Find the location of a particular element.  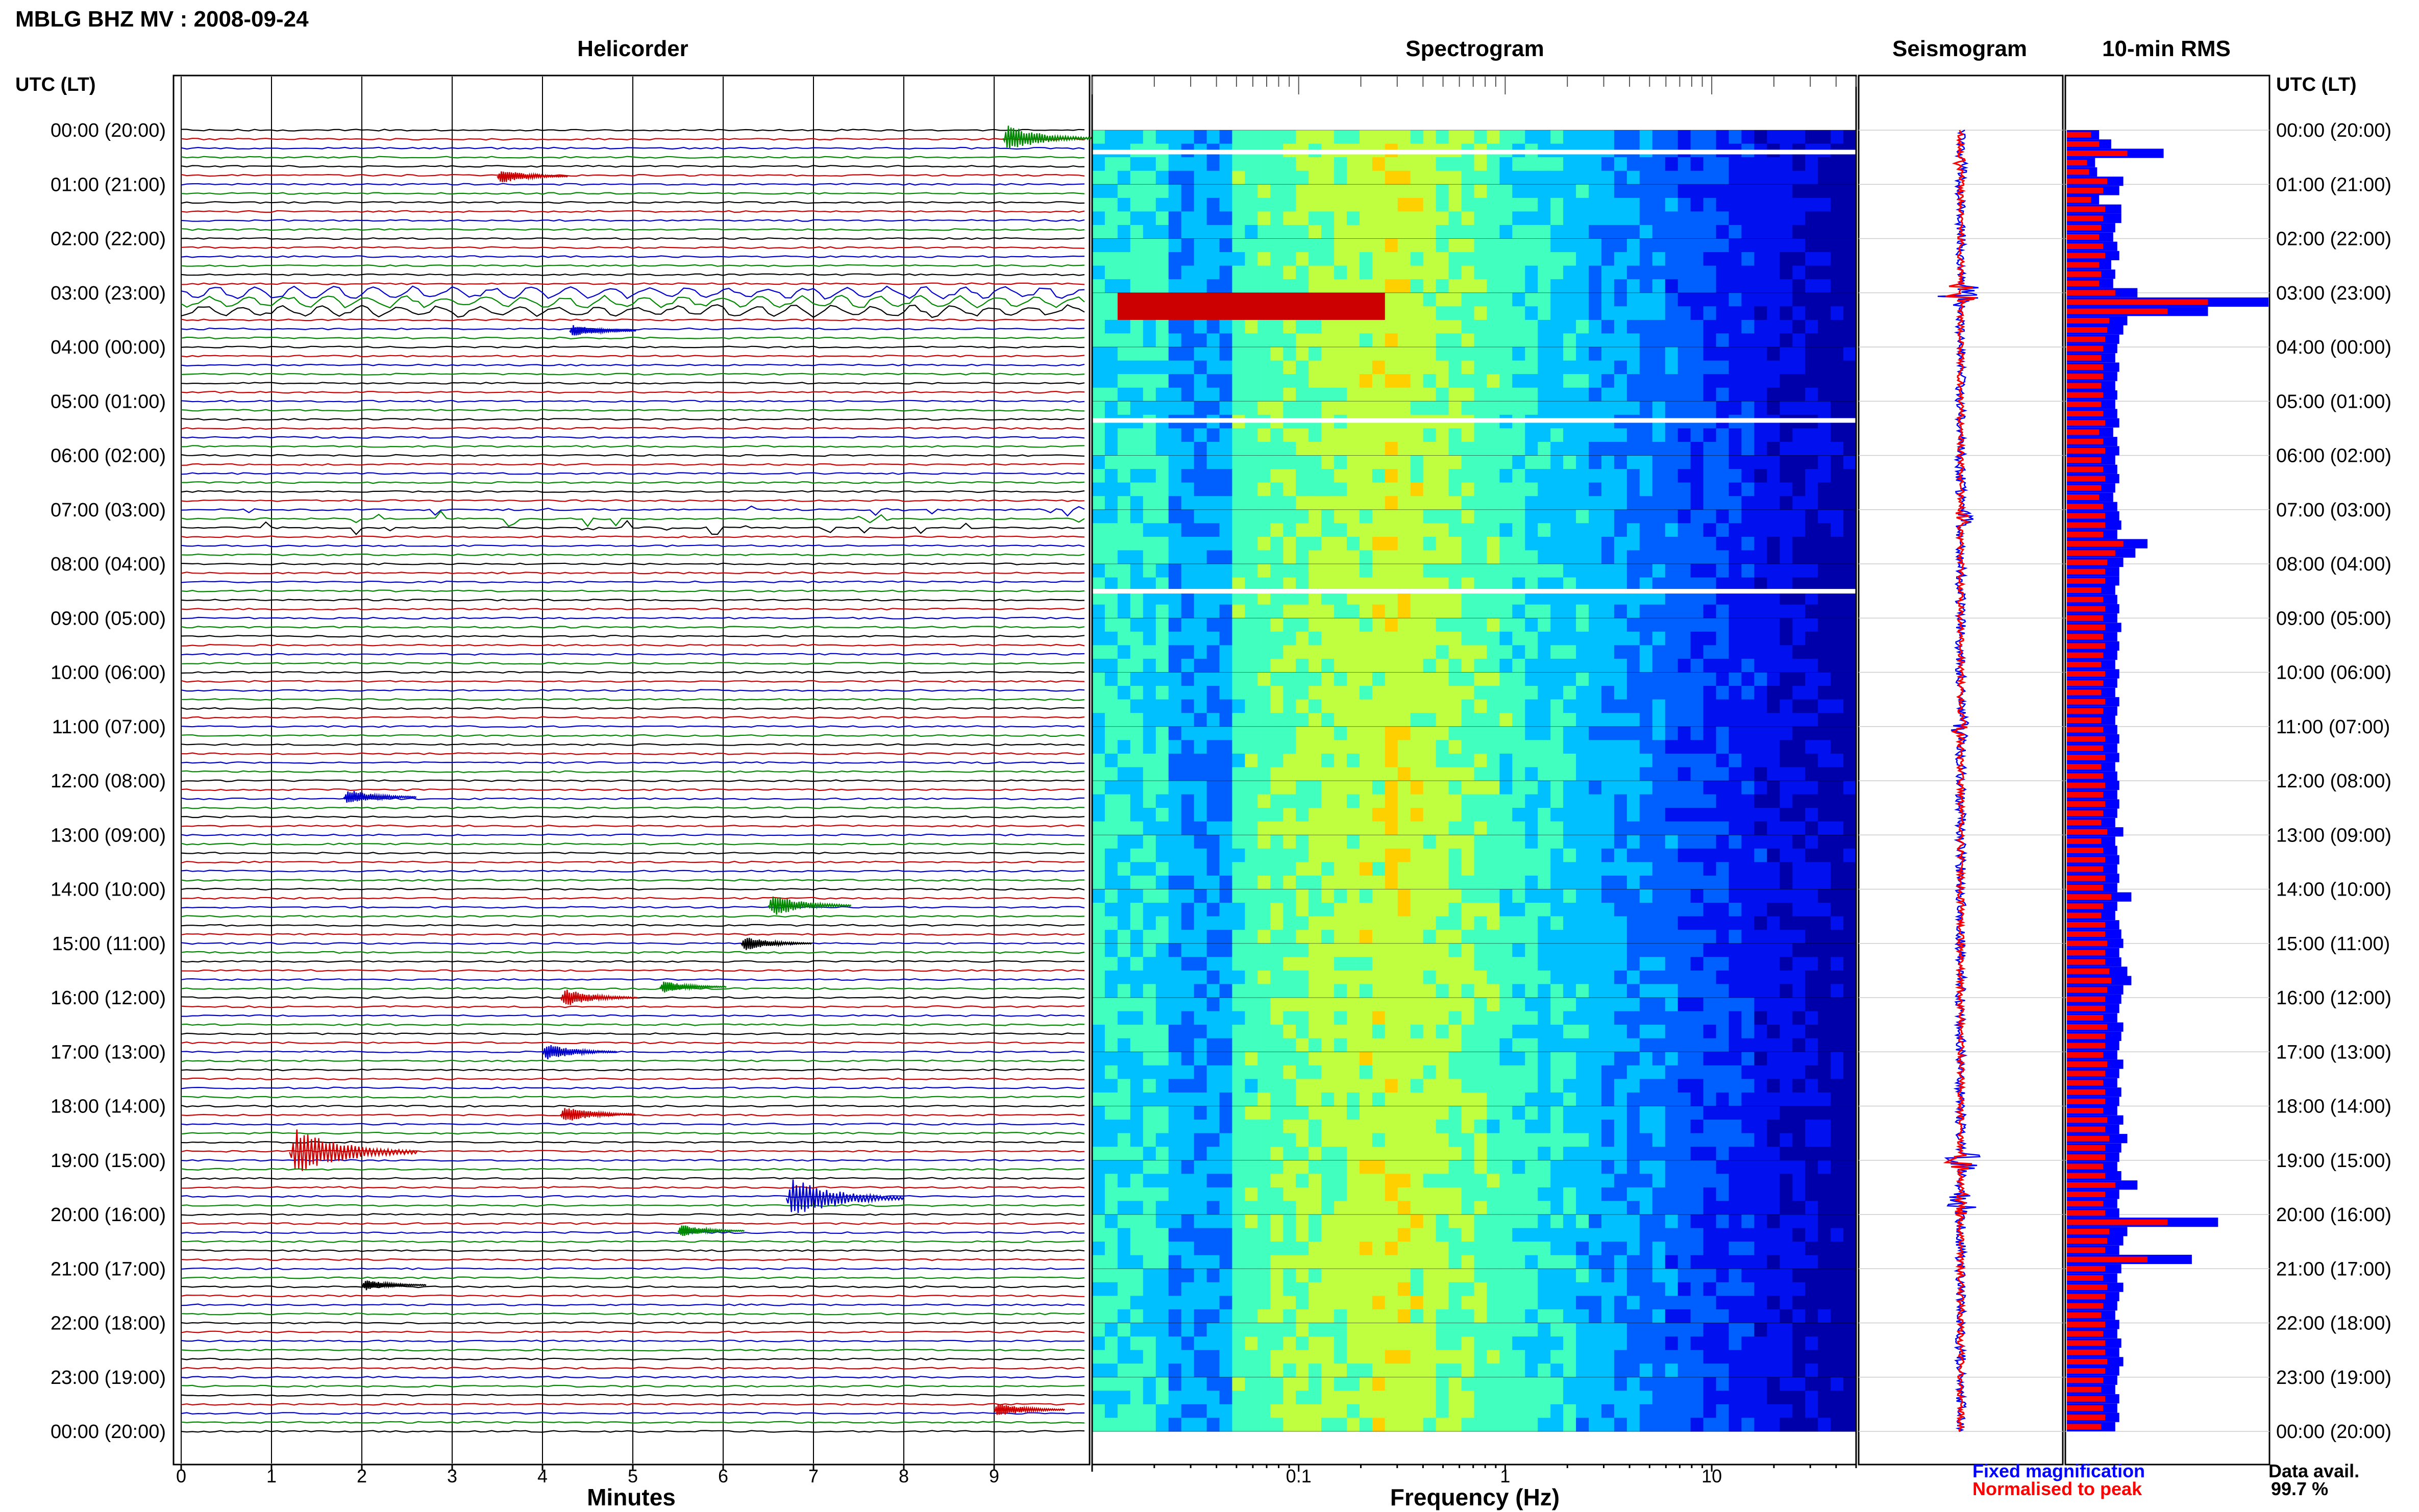

helicorder-tick-label: 8 is located at coordinates (904, 1476).